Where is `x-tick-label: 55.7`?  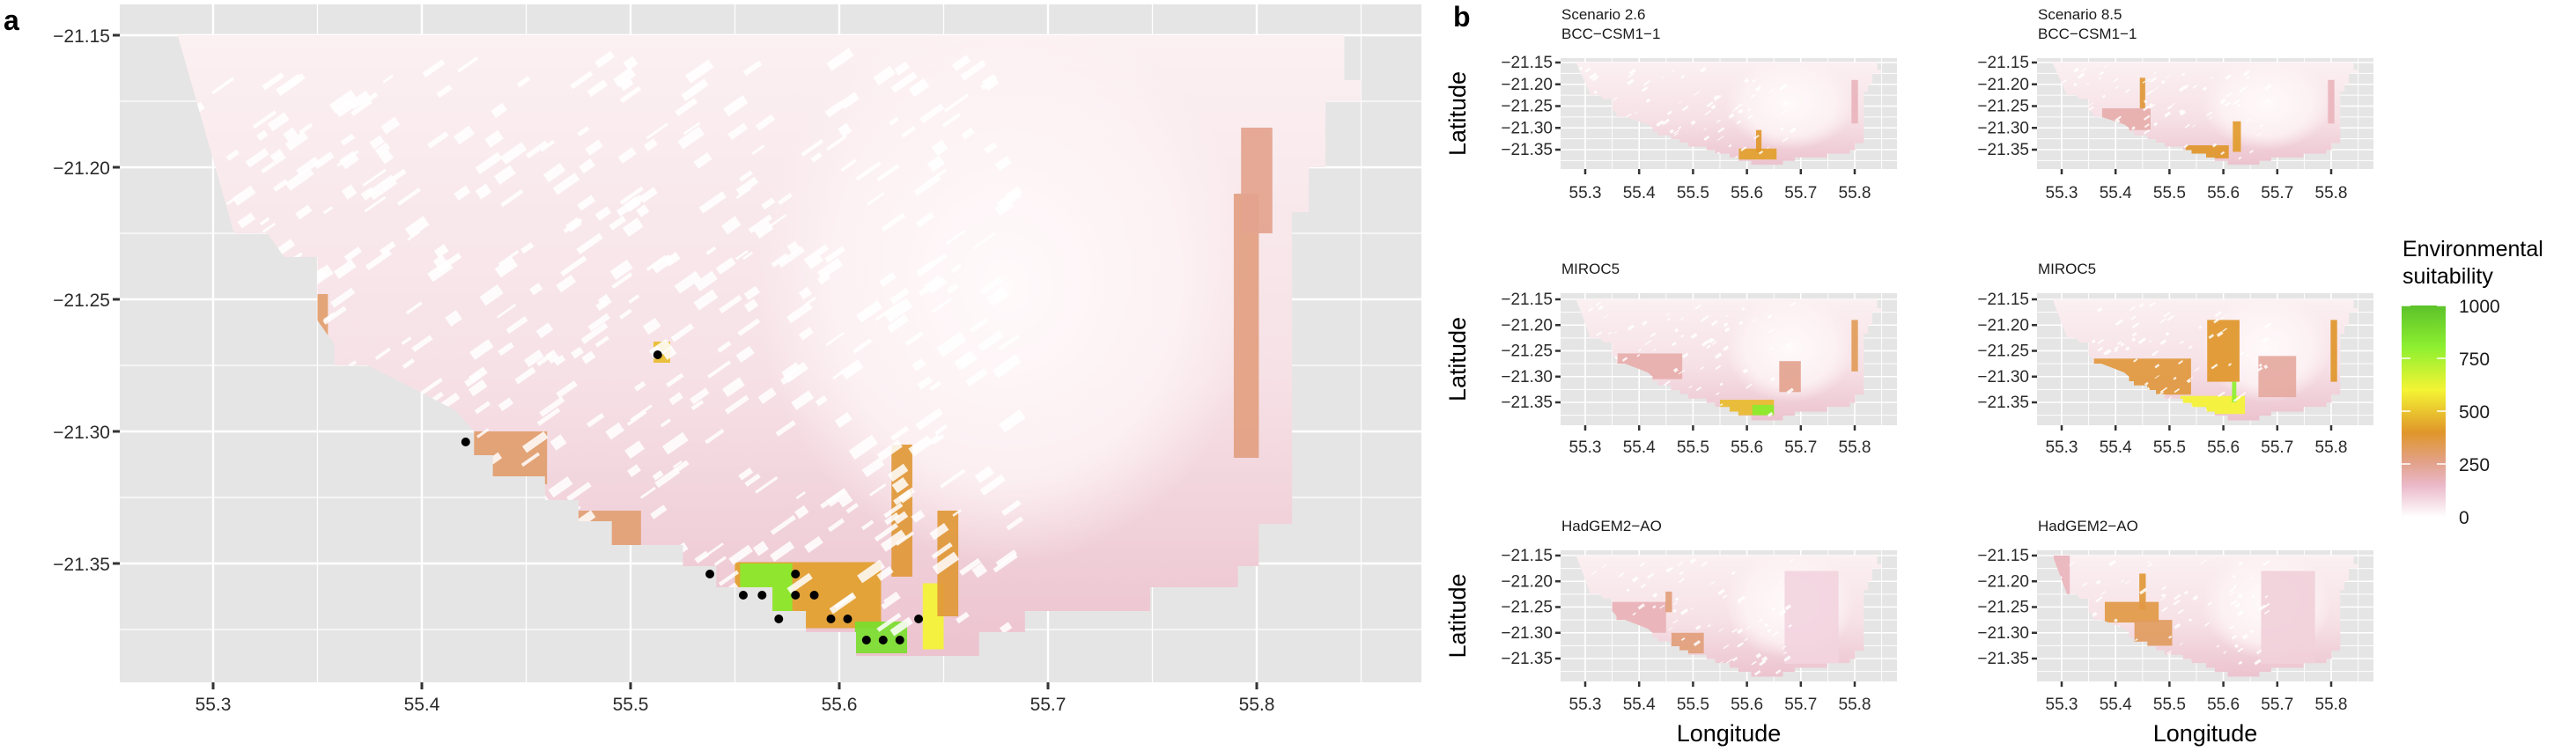
x-tick-label: 55.7 is located at coordinates (1800, 447).